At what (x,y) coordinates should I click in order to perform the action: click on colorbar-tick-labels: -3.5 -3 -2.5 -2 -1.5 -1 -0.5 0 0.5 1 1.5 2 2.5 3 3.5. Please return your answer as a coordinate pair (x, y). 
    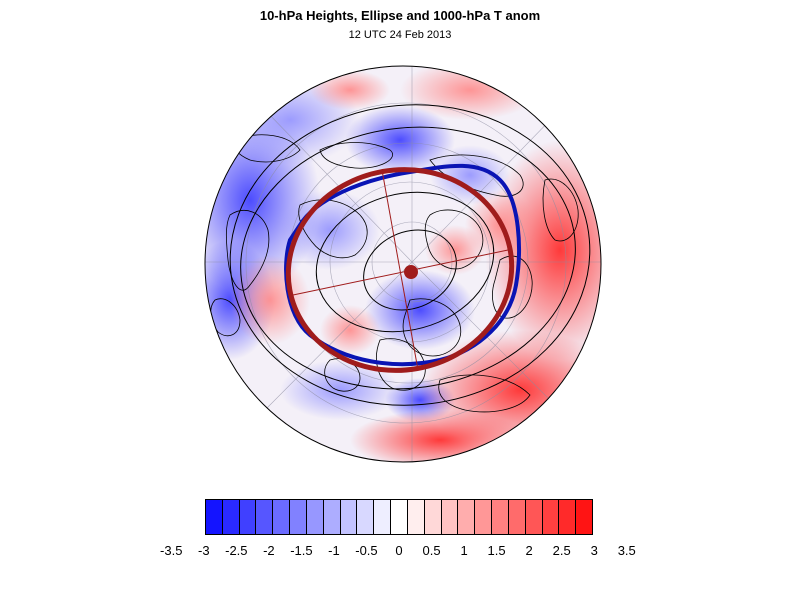
    Looking at the image, I should click on (400, 553).